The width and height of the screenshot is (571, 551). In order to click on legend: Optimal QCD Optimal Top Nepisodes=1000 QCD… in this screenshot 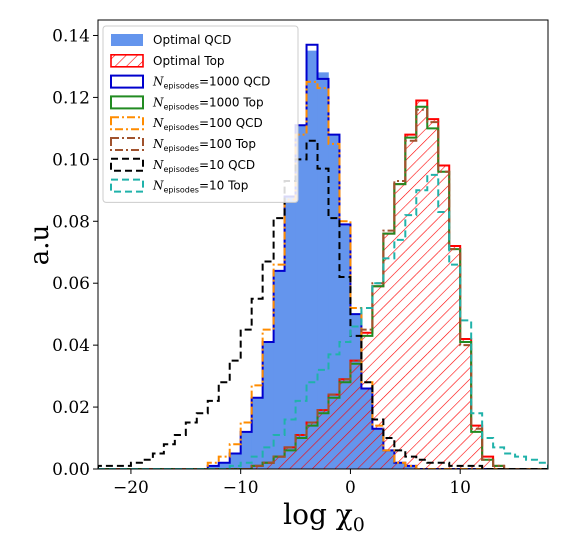, I will do `click(200, 114)`.